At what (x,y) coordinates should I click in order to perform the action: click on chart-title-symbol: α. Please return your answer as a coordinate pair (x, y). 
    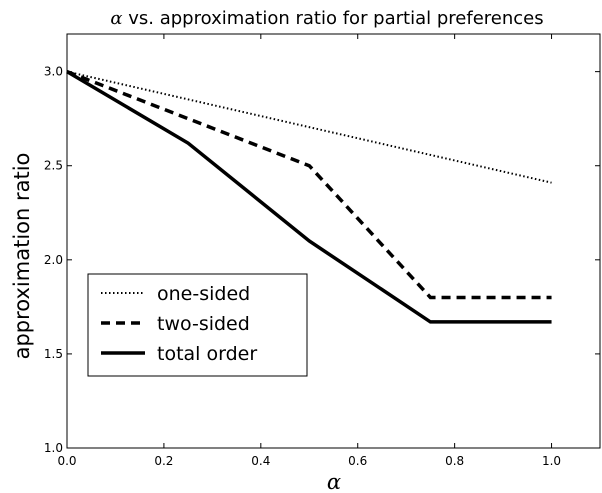
    Looking at the image, I should click on (116, 18).